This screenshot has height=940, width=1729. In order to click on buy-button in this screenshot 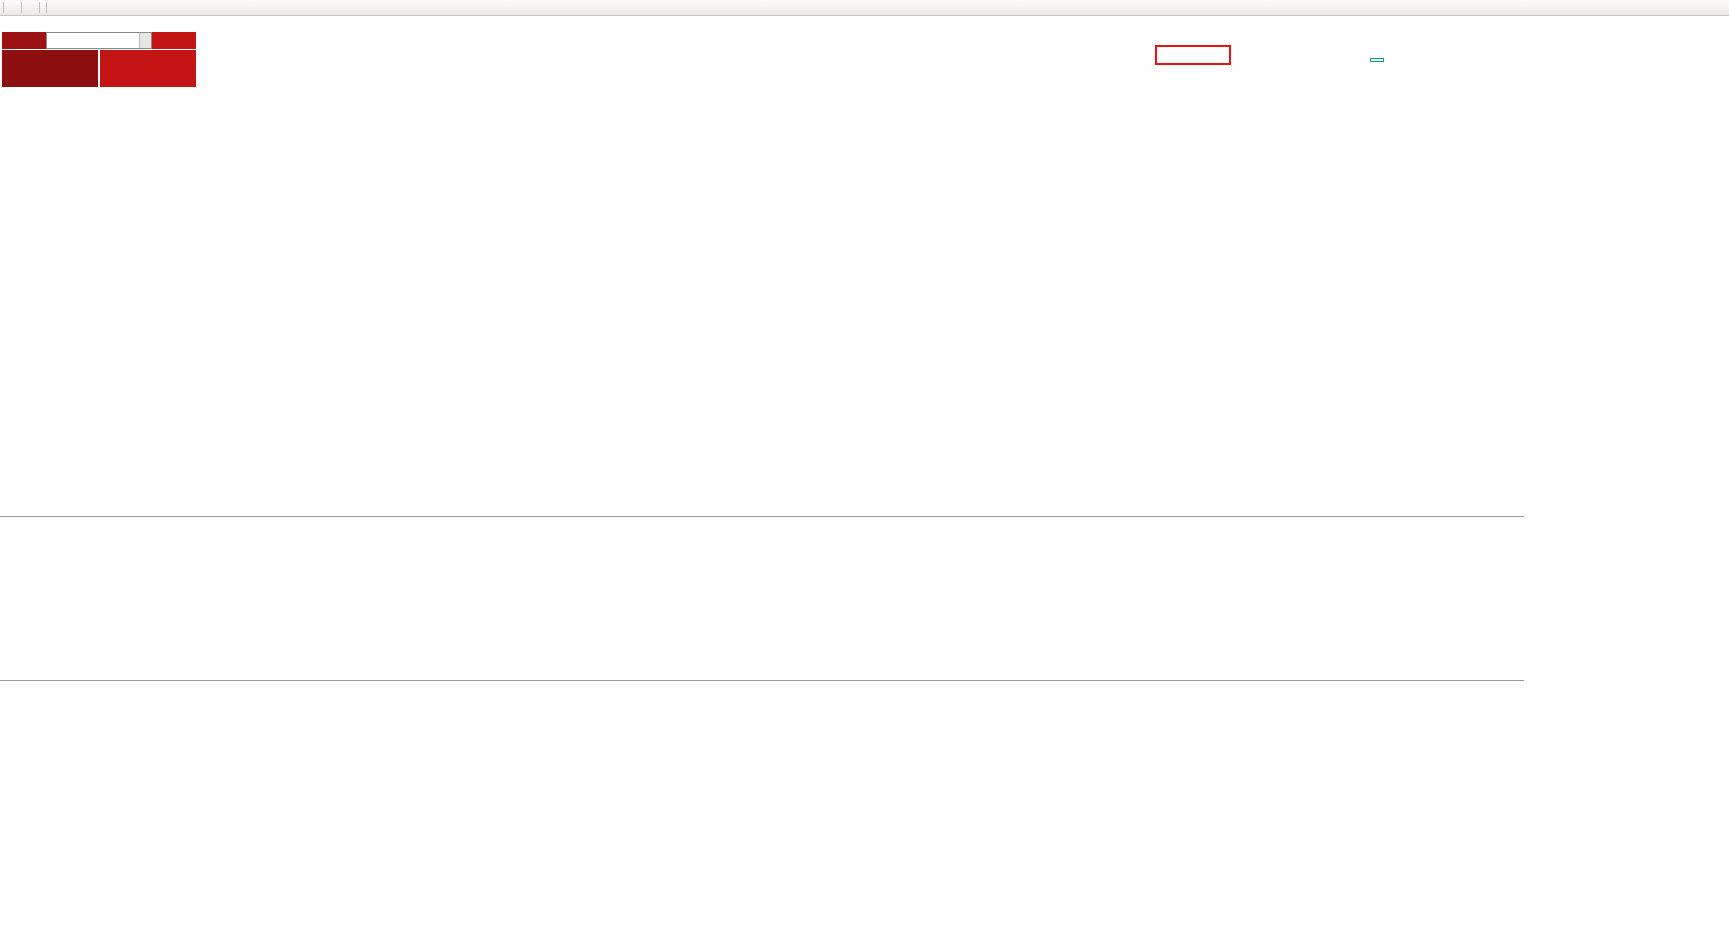, I will do `click(174, 40)`.